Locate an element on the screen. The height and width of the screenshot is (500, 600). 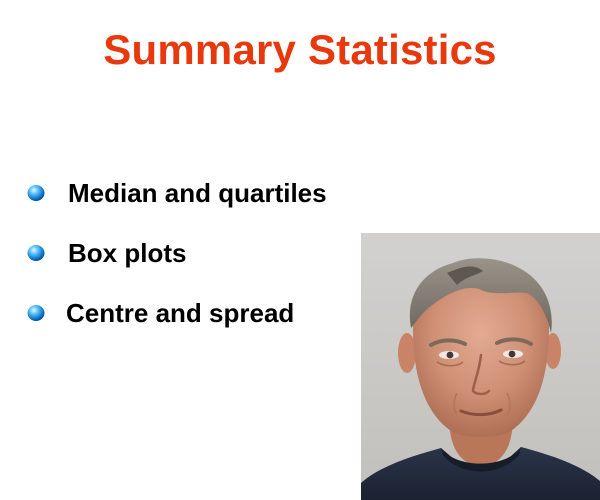
bullet-item: Centre and spread is located at coordinates (176, 313).